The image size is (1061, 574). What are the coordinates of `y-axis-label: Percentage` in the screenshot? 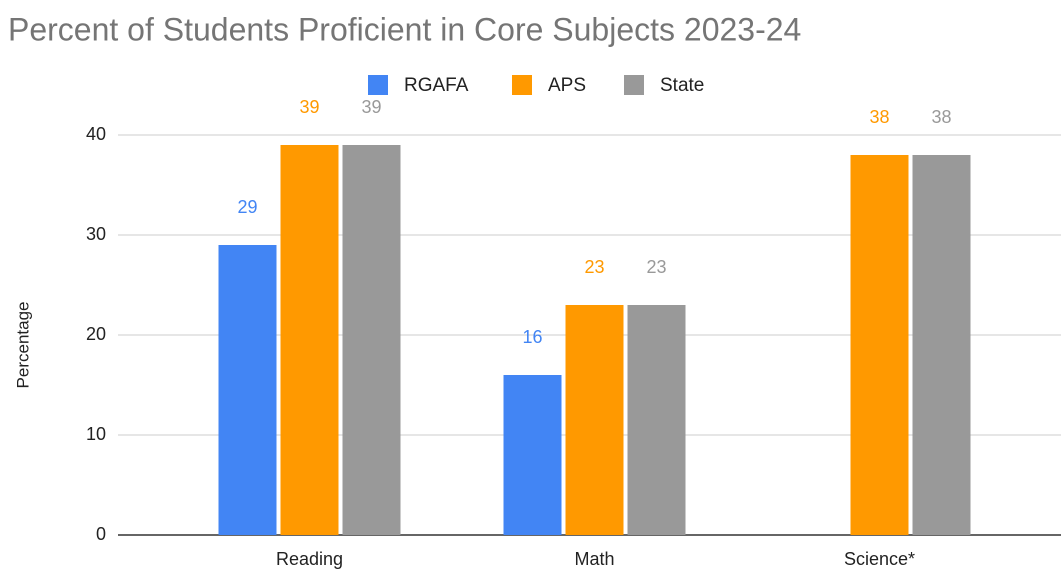 It's located at (22, 345).